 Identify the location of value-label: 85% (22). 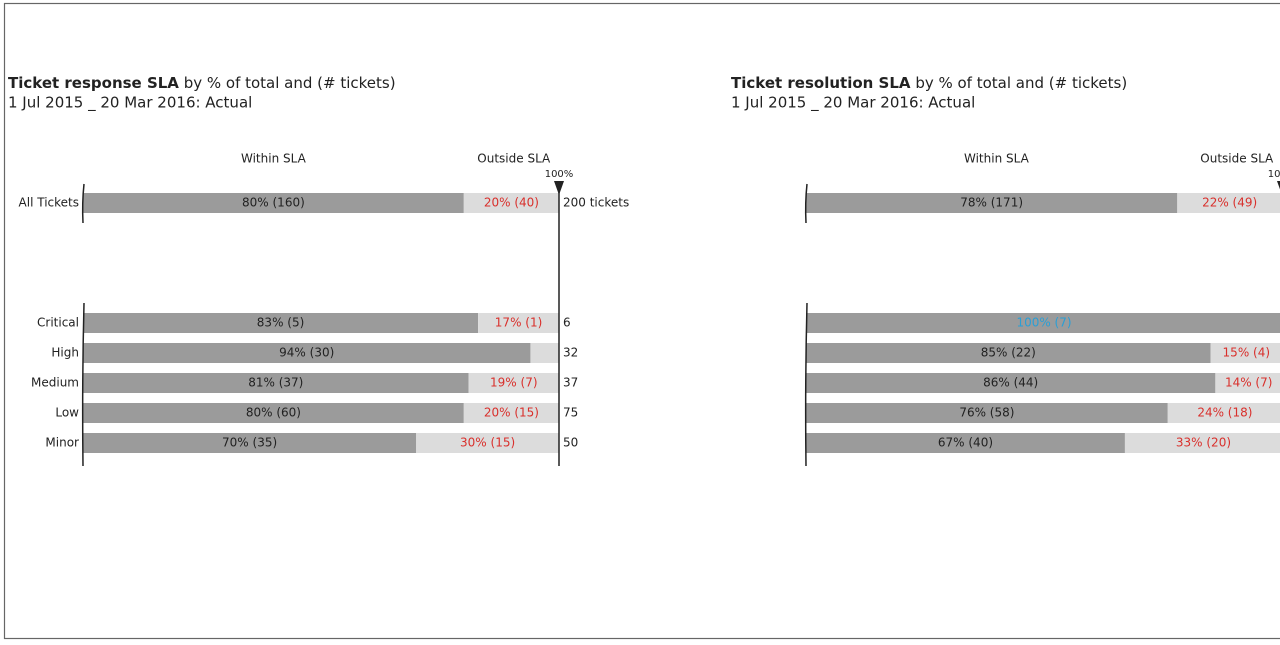
(1008, 353).